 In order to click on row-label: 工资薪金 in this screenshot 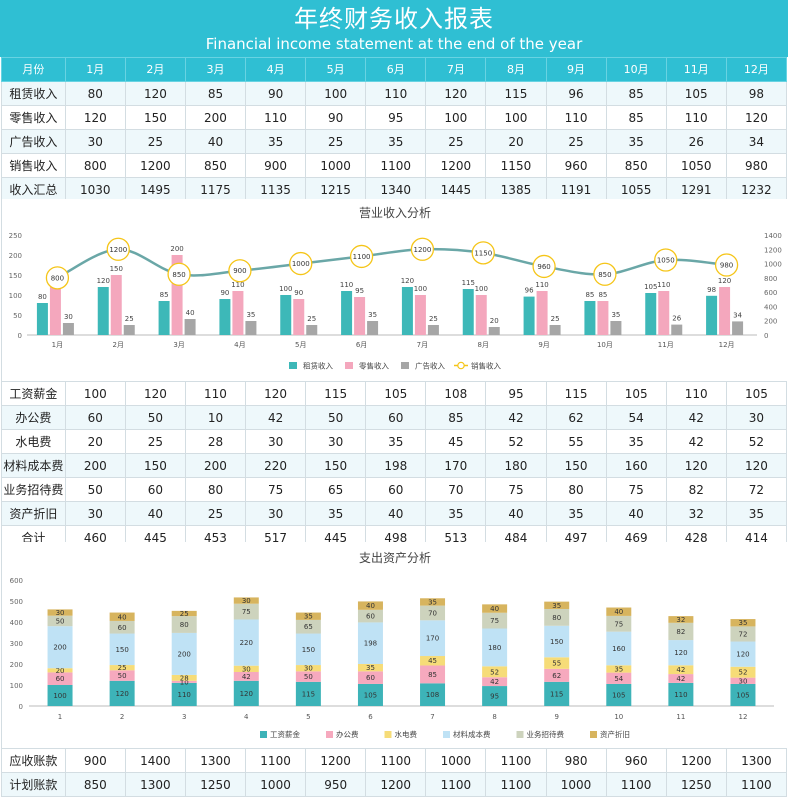, I will do `click(33, 393)`.